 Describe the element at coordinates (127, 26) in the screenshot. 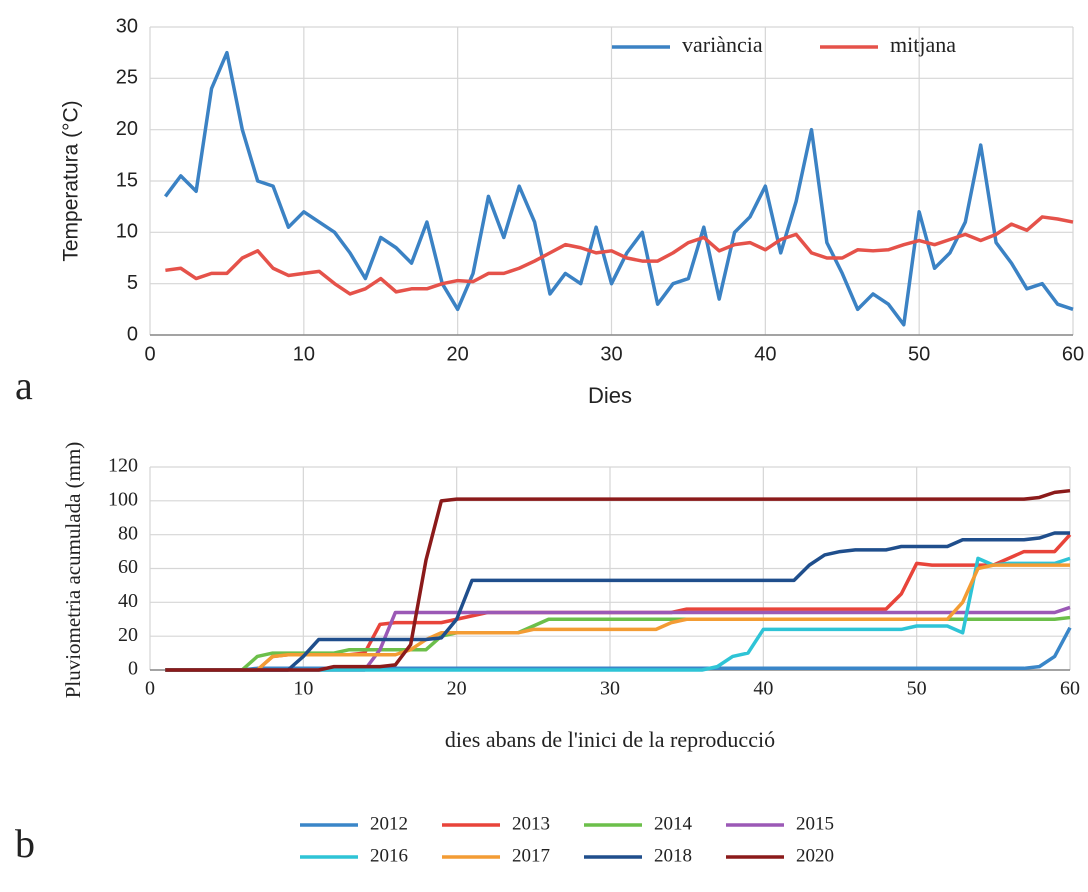

I see `y-tick-label: 30` at that location.